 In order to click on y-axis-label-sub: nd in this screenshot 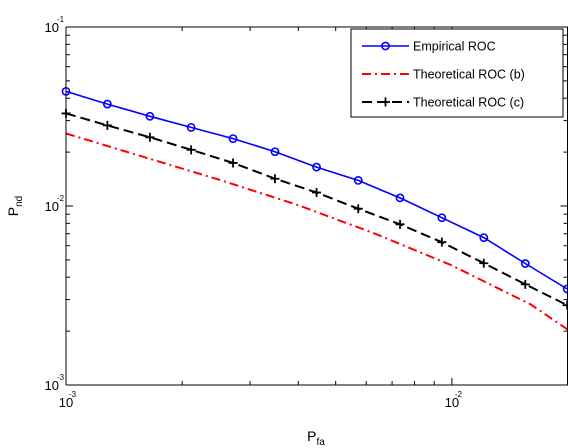, I will do `click(19, 201)`.